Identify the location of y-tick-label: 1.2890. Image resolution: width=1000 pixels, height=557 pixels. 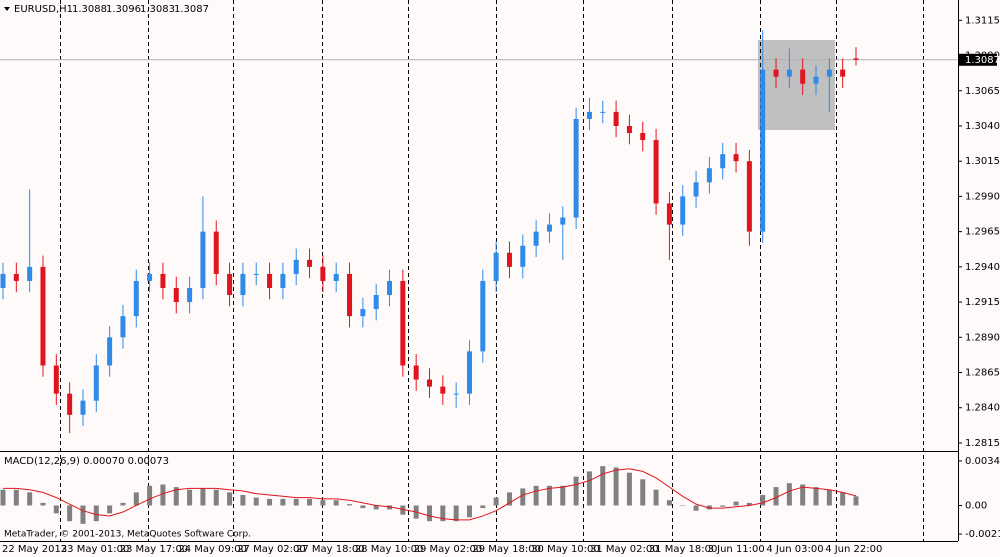
(982, 337).